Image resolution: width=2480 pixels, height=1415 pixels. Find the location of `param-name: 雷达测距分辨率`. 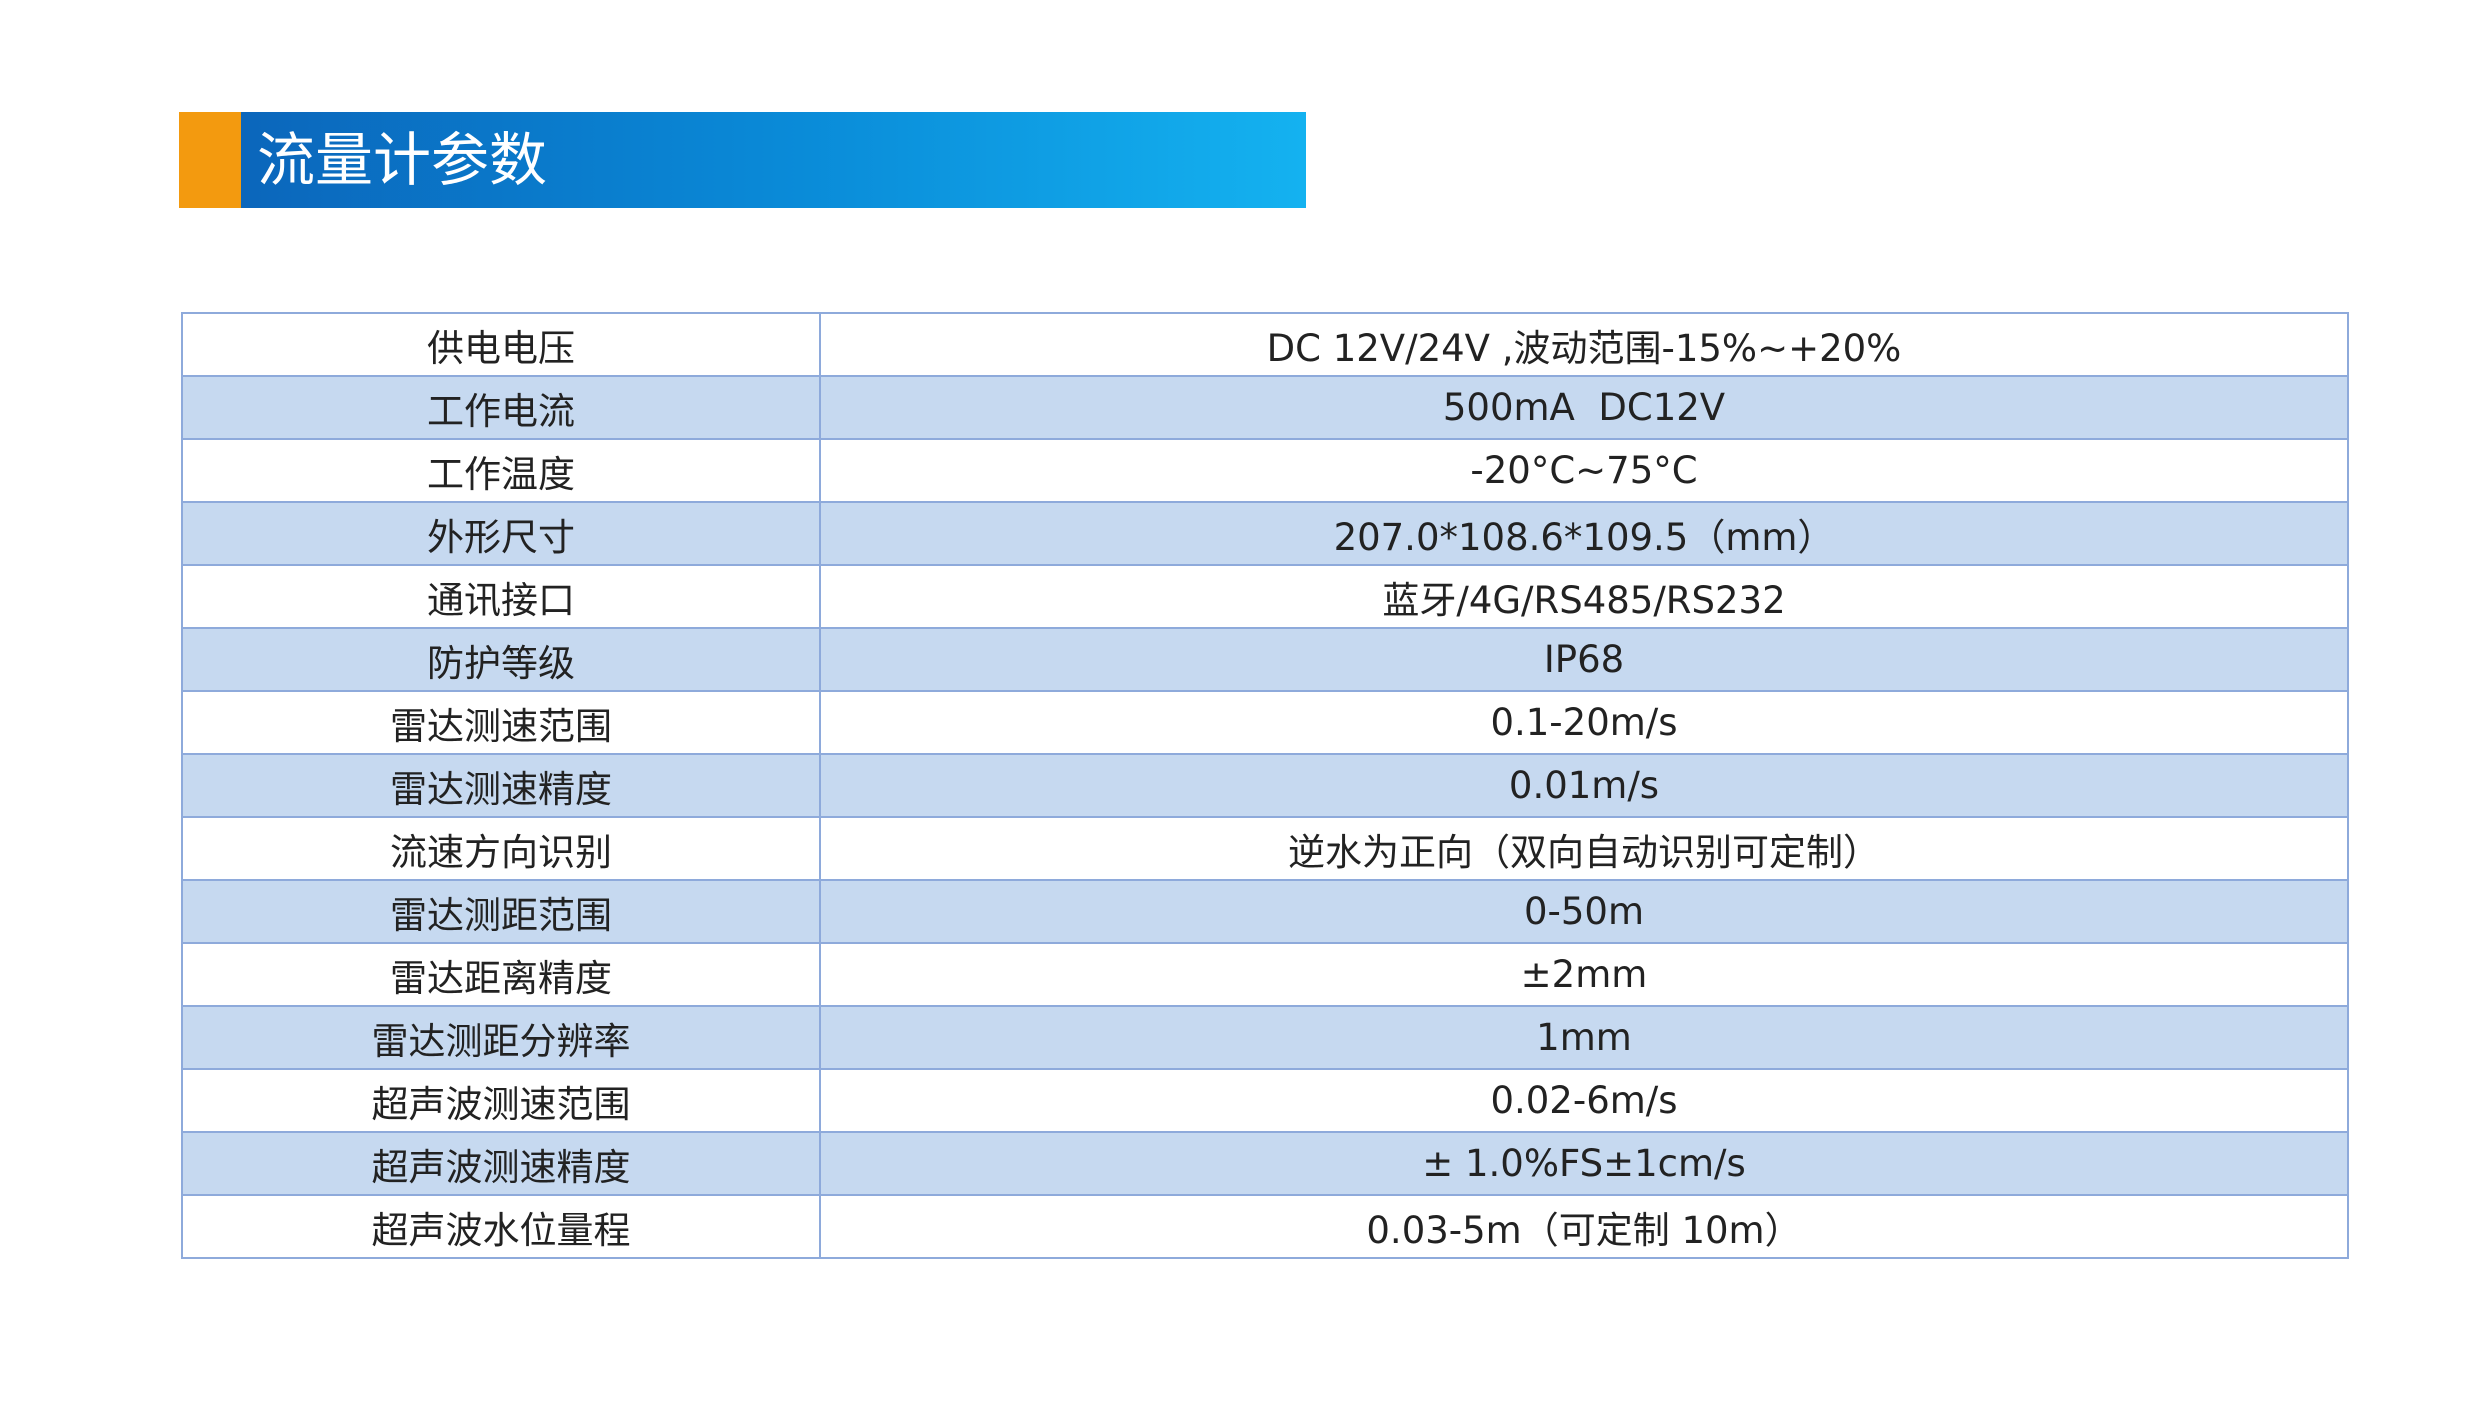

param-name: 雷达测距分辨率 is located at coordinates (501, 1037).